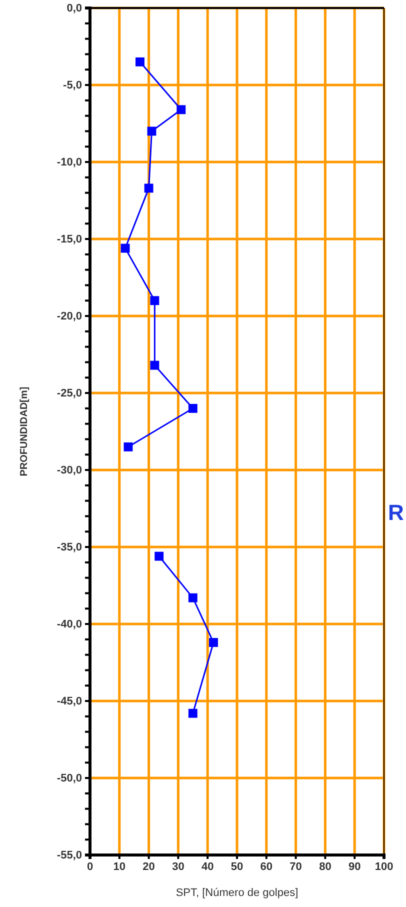 The image size is (406, 907). What do you see at coordinates (69, 316) in the screenshot?
I see `y-tick-label: -20,0` at bounding box center [69, 316].